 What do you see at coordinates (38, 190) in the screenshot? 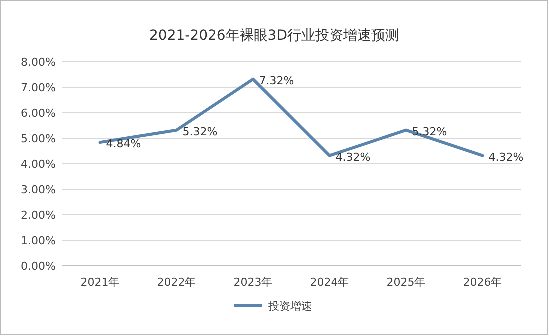
I see `y-tick-label: 3.00%` at bounding box center [38, 190].